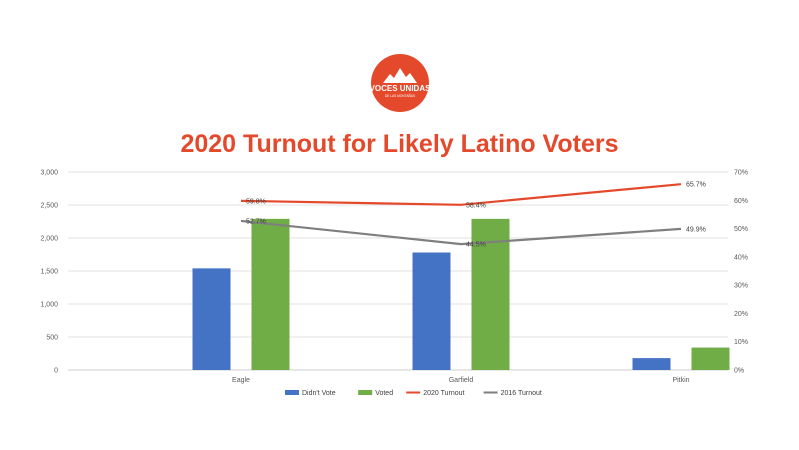  Describe the element at coordinates (741, 314) in the screenshot. I see `right-axis-tick-label: 20%` at that location.